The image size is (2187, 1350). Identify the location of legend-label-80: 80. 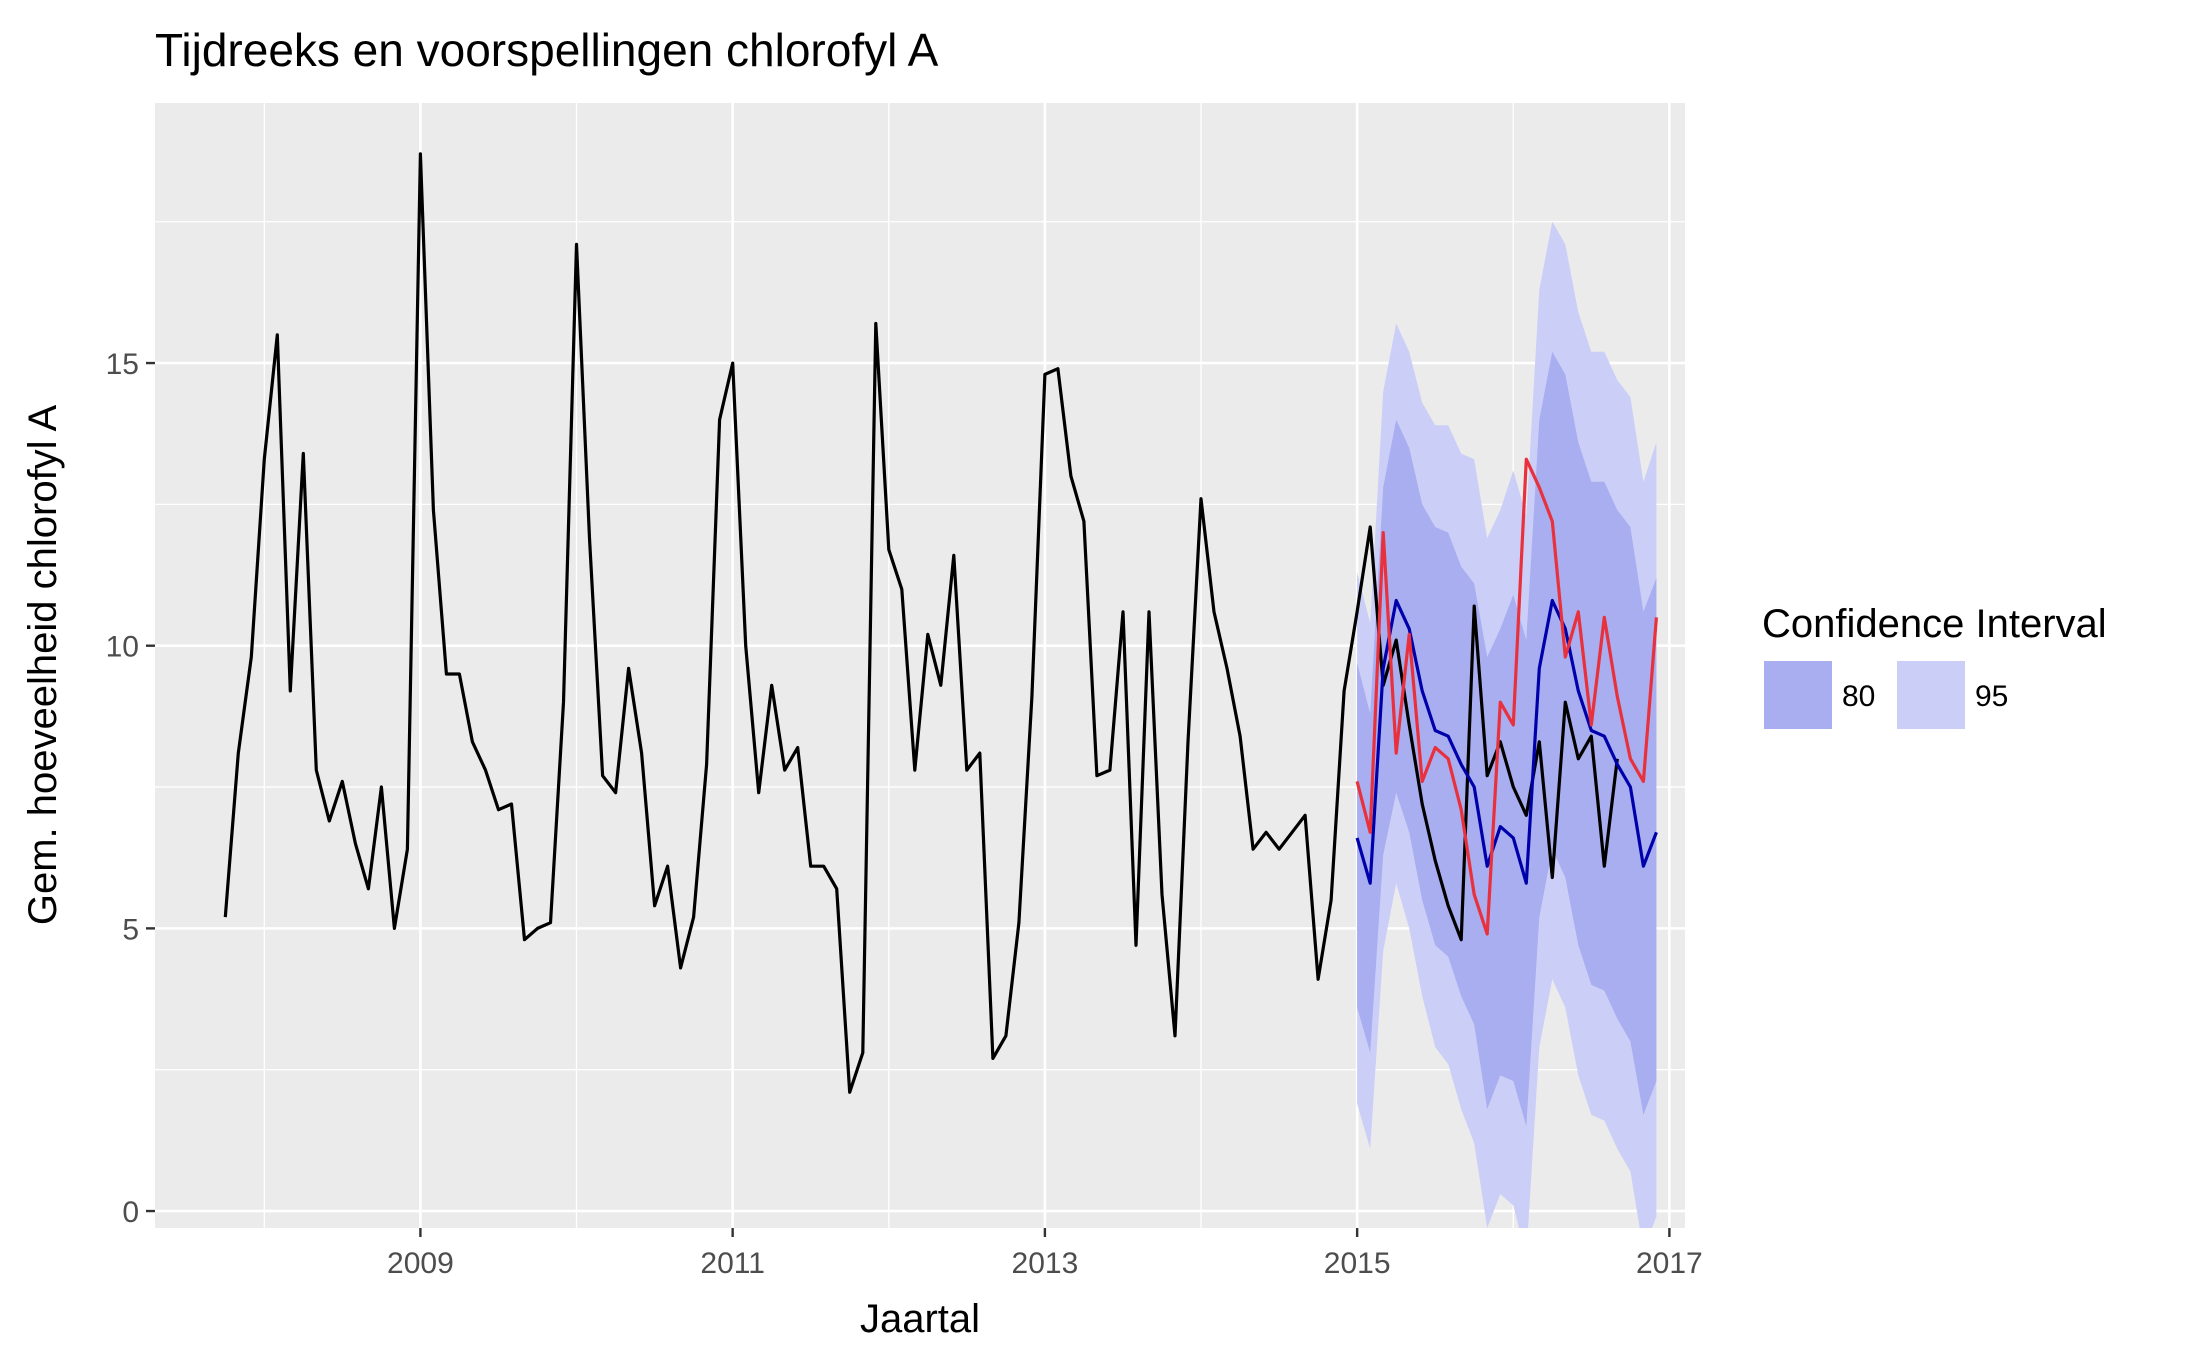
(1858, 696).